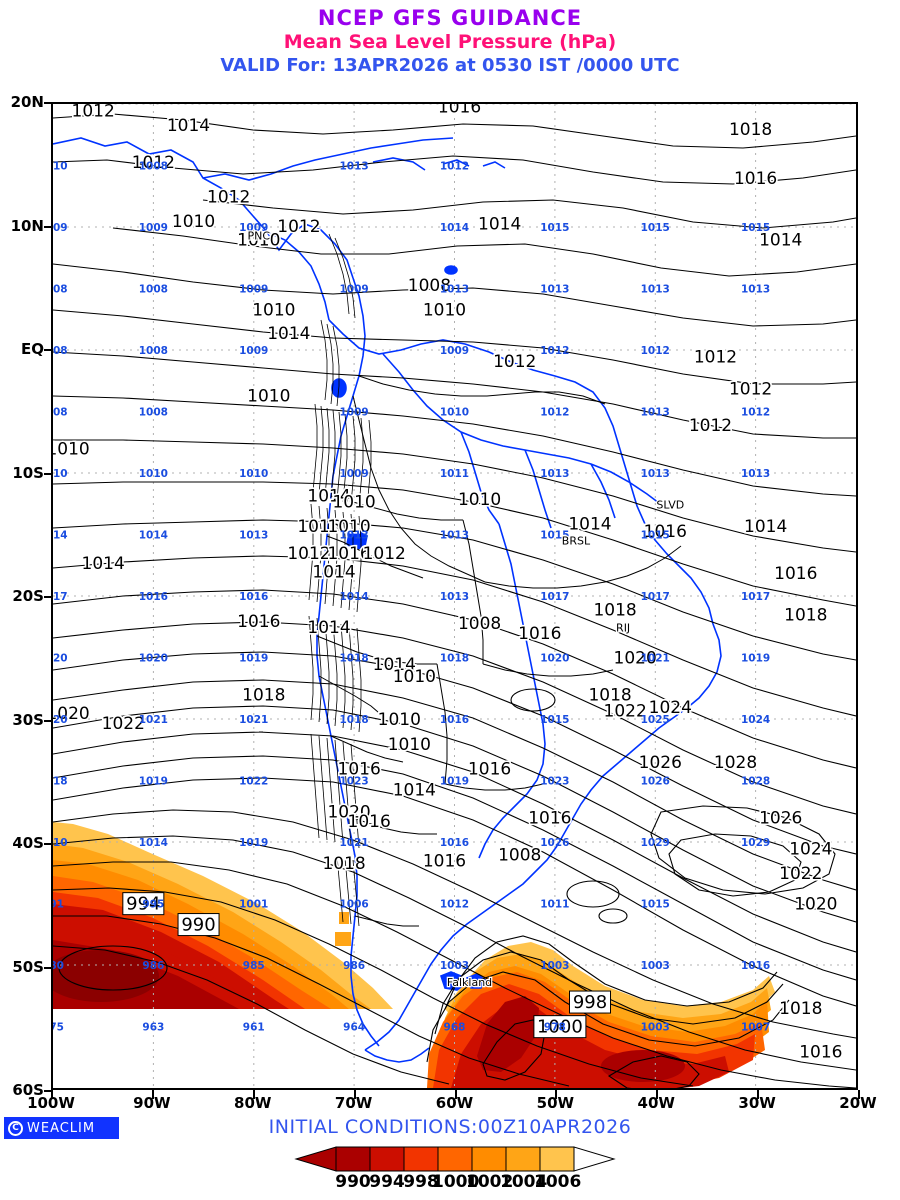 The height and width of the screenshot is (1200, 900). Describe the element at coordinates (28, 843) in the screenshot. I see `latitude-tick-label: 40S` at that location.